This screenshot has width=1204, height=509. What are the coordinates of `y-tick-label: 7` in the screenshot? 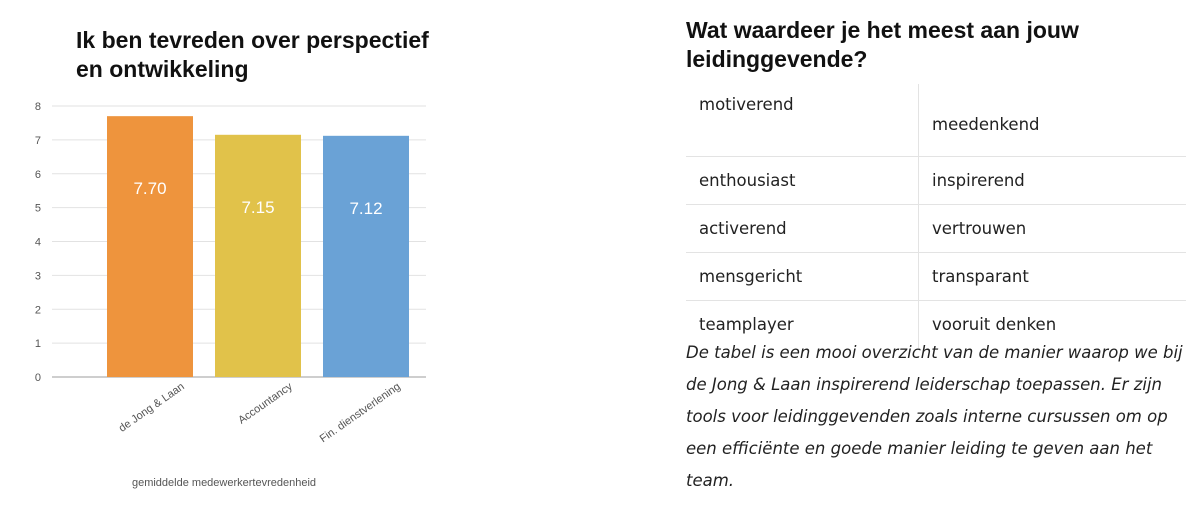 It's located at (38, 141).